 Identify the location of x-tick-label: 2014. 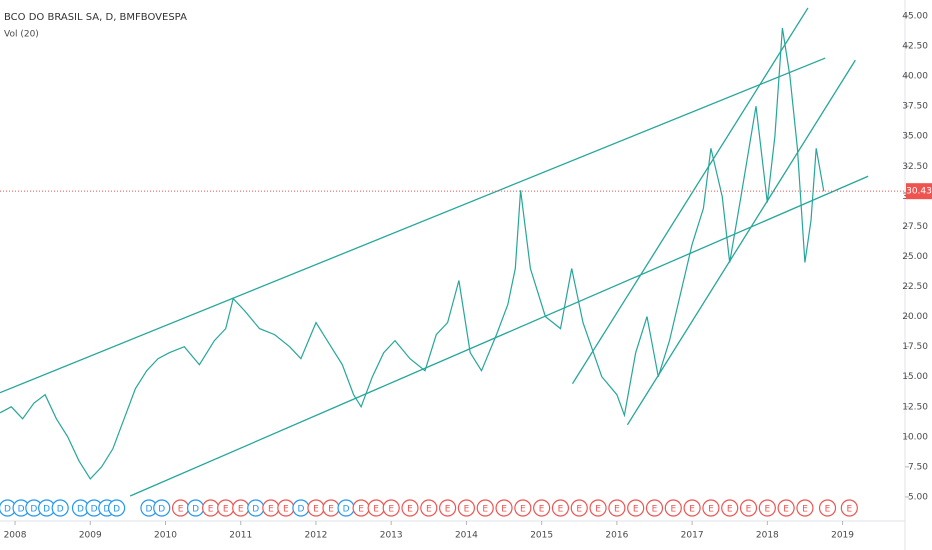
(466, 536).